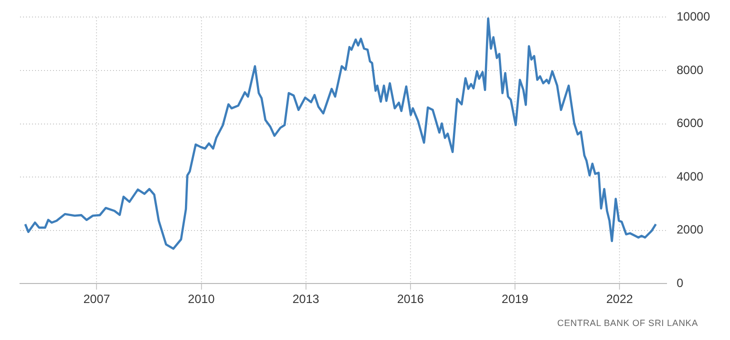 The height and width of the screenshot is (340, 730). I want to click on y-tick-label: 4000, so click(690, 176).